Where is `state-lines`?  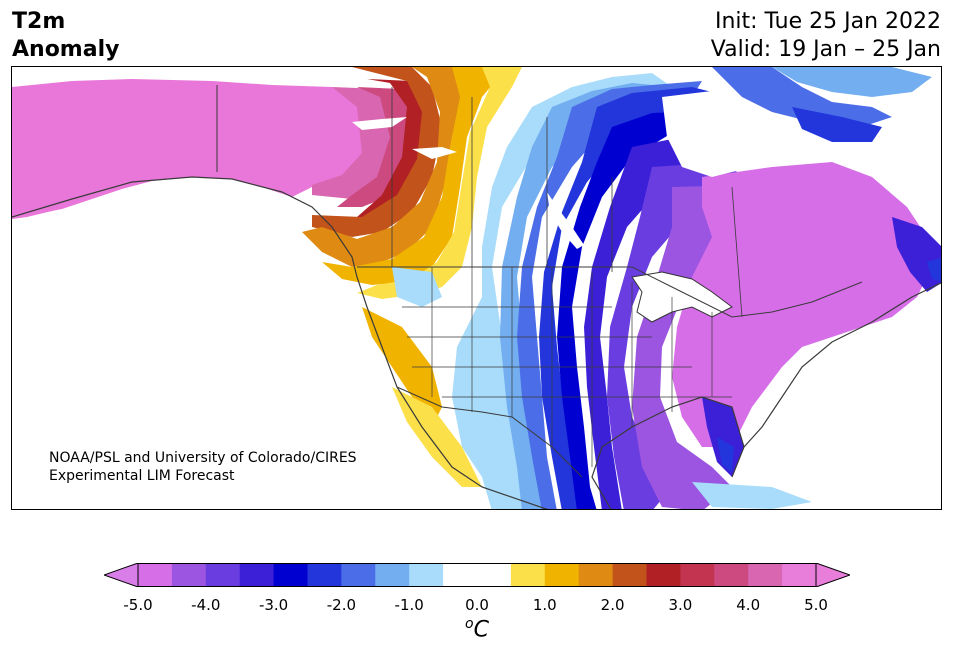
state-lines is located at coordinates (567, 367).